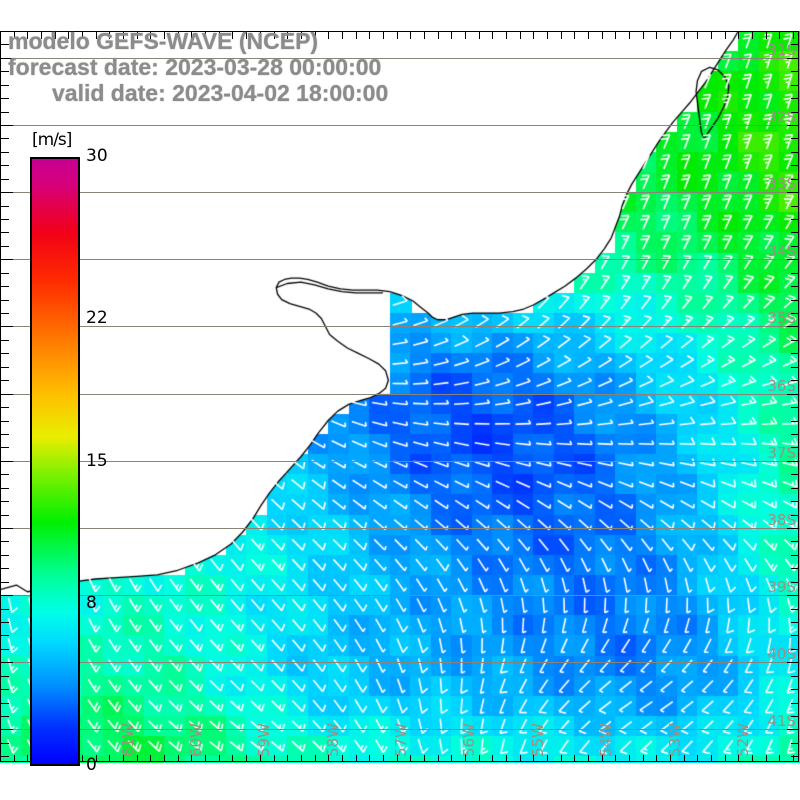 This screenshot has width=800, height=800. Describe the element at coordinates (163, 41) in the screenshot. I see `model-title: modelo GEFS-WAVE (NCEP)` at that location.